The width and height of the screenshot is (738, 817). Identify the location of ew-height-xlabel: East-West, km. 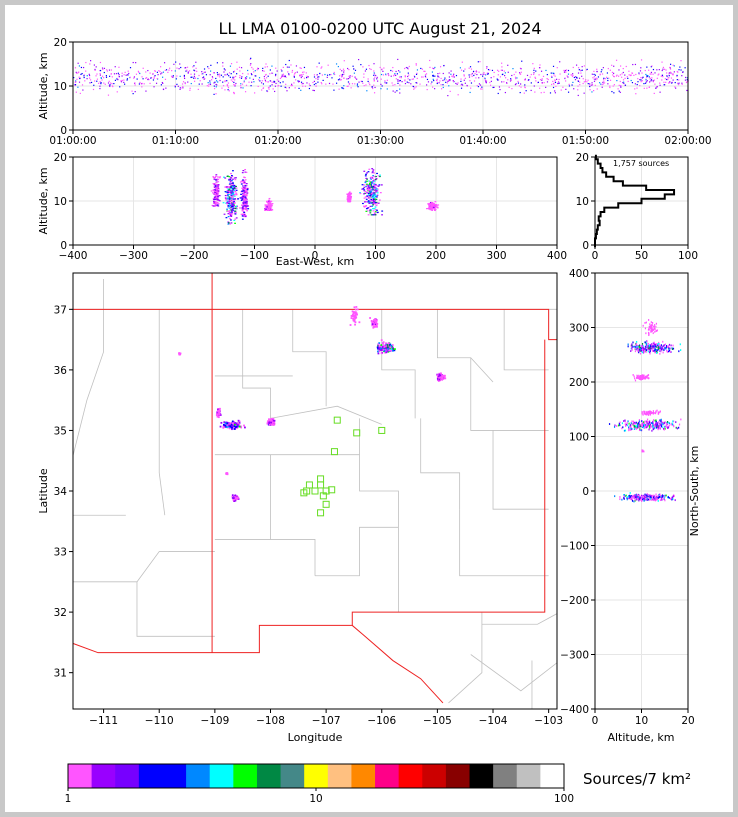
(315, 261).